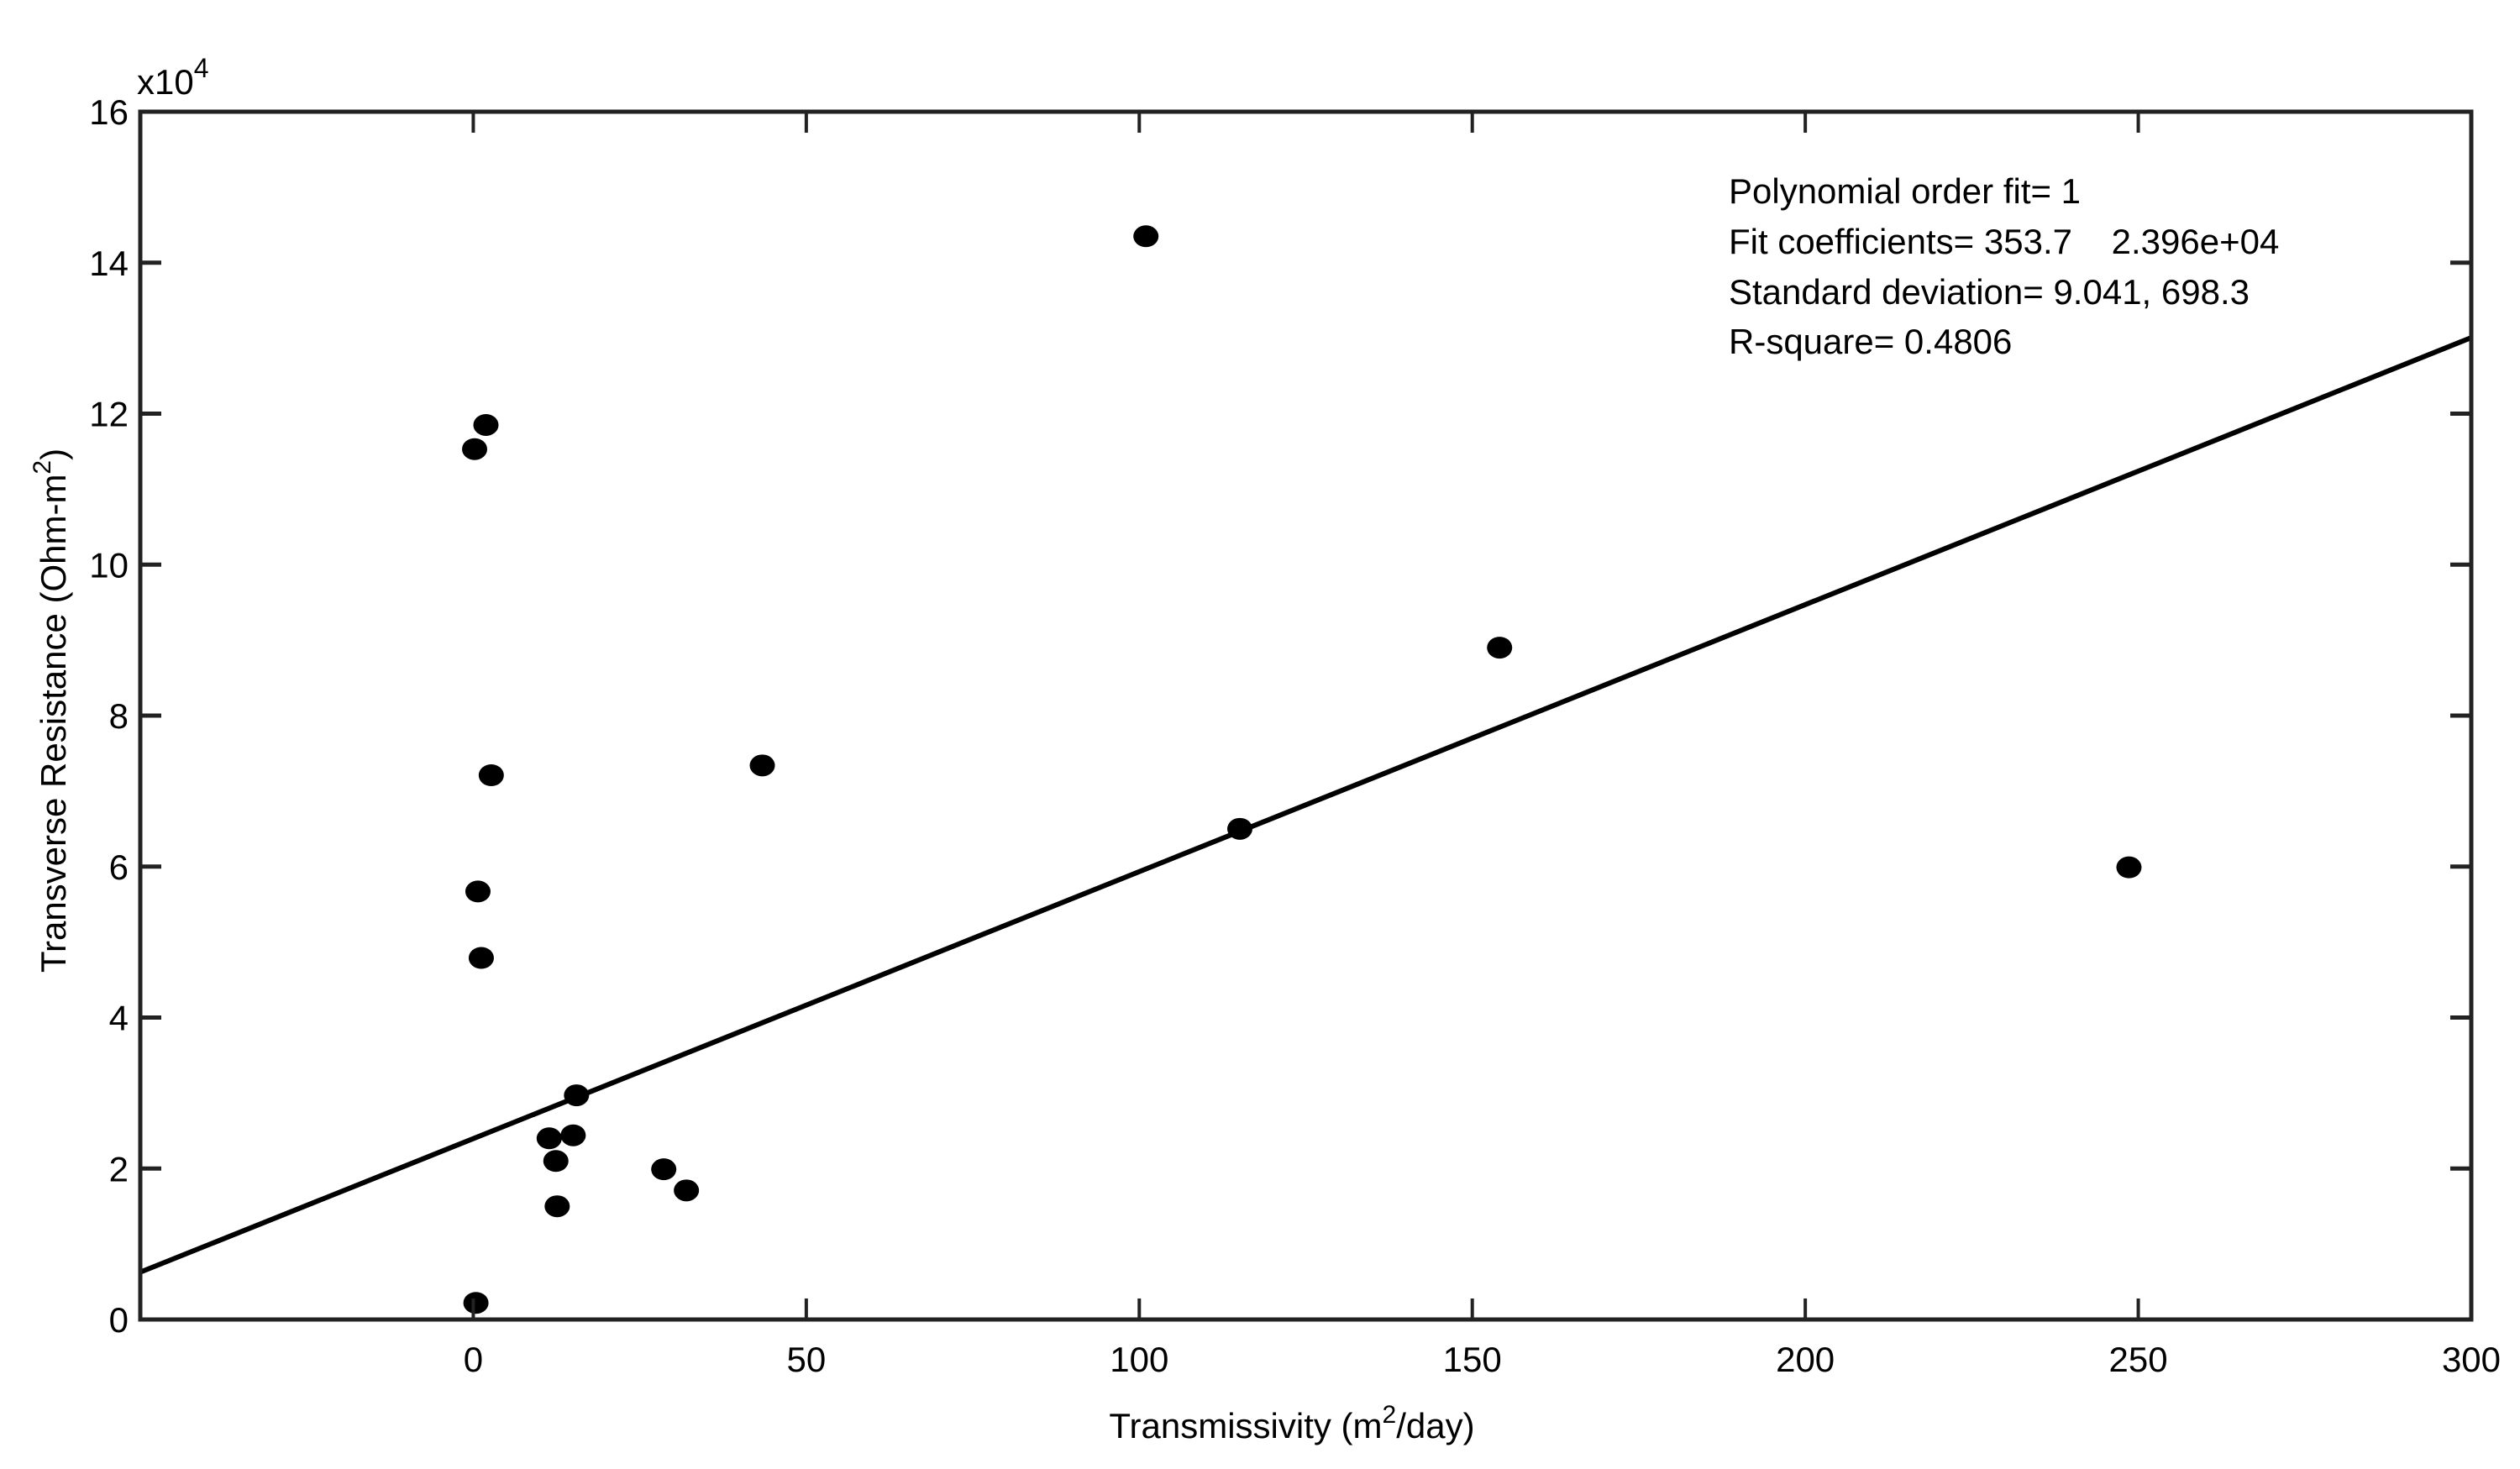 The height and width of the screenshot is (1469, 2520). What do you see at coordinates (109, 263) in the screenshot?
I see `y-tick-label: 14` at bounding box center [109, 263].